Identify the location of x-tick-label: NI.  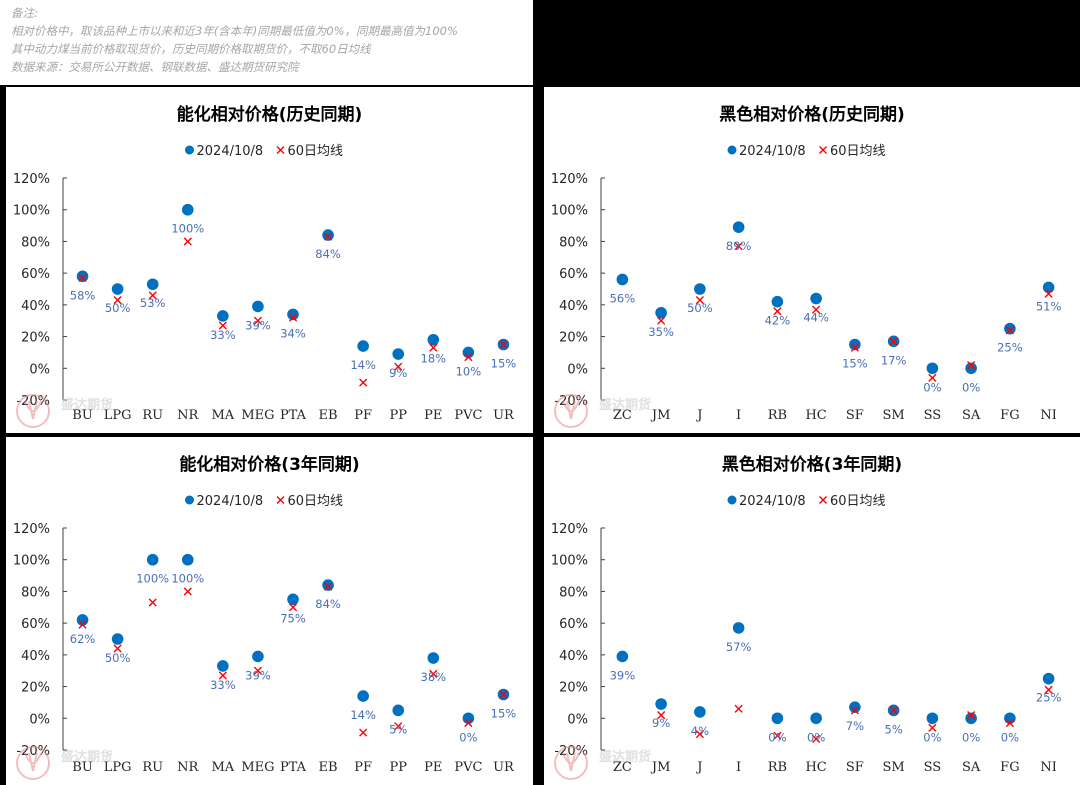
(1048, 767).